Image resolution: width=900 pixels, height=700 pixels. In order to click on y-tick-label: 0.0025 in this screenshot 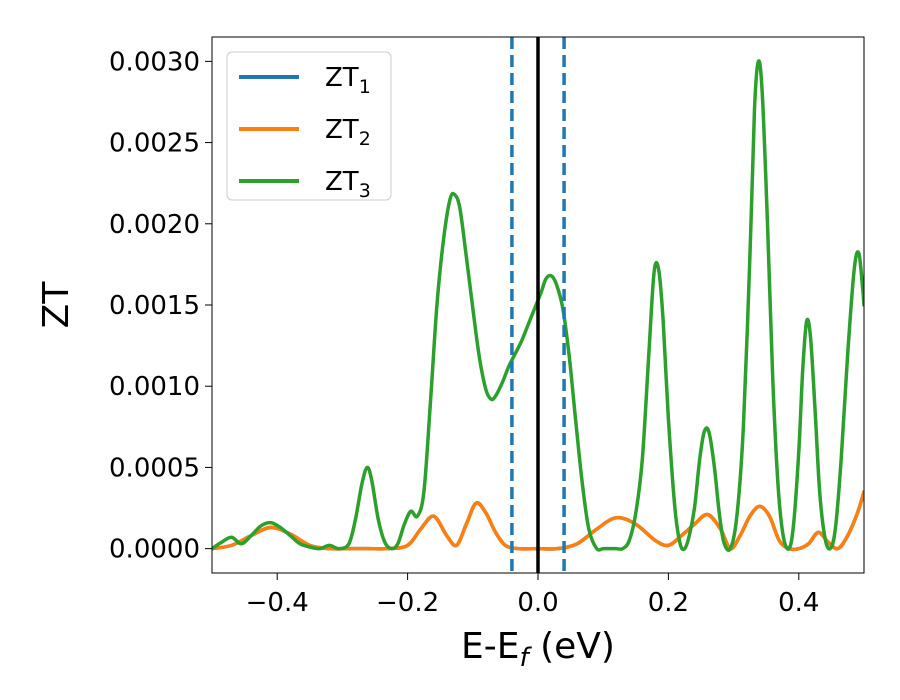, I will do `click(154, 144)`.